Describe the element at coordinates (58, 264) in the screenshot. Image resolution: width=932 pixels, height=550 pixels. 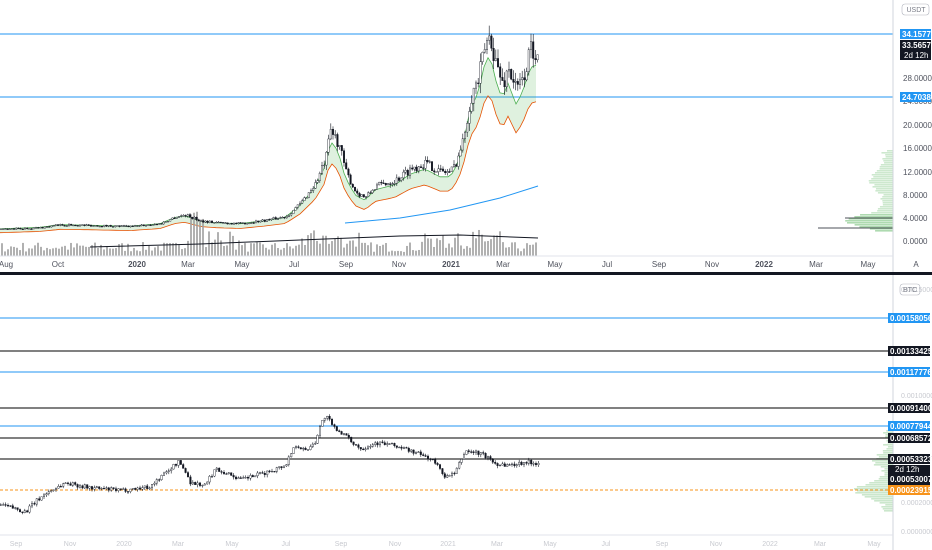
I see `x-tick-label: Oct` at that location.